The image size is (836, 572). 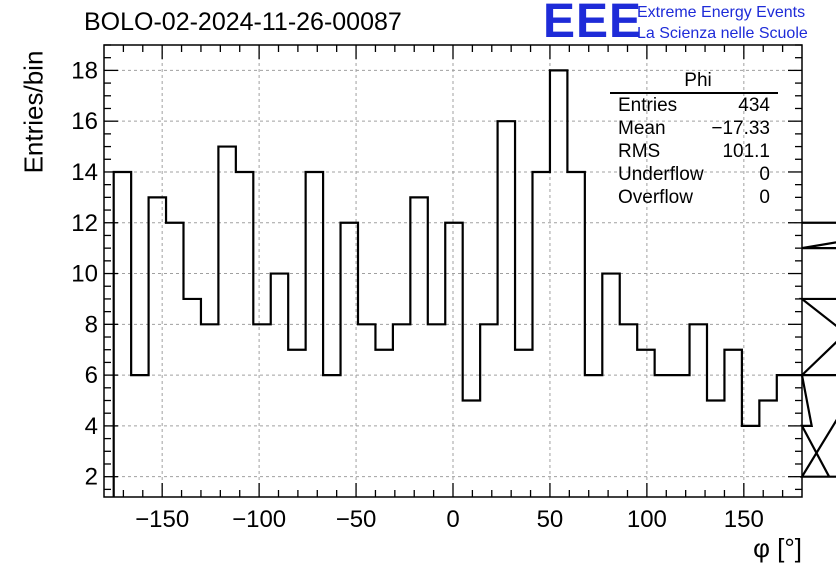 What do you see at coordinates (91, 324) in the screenshot?
I see `y-tick-label: 8` at bounding box center [91, 324].